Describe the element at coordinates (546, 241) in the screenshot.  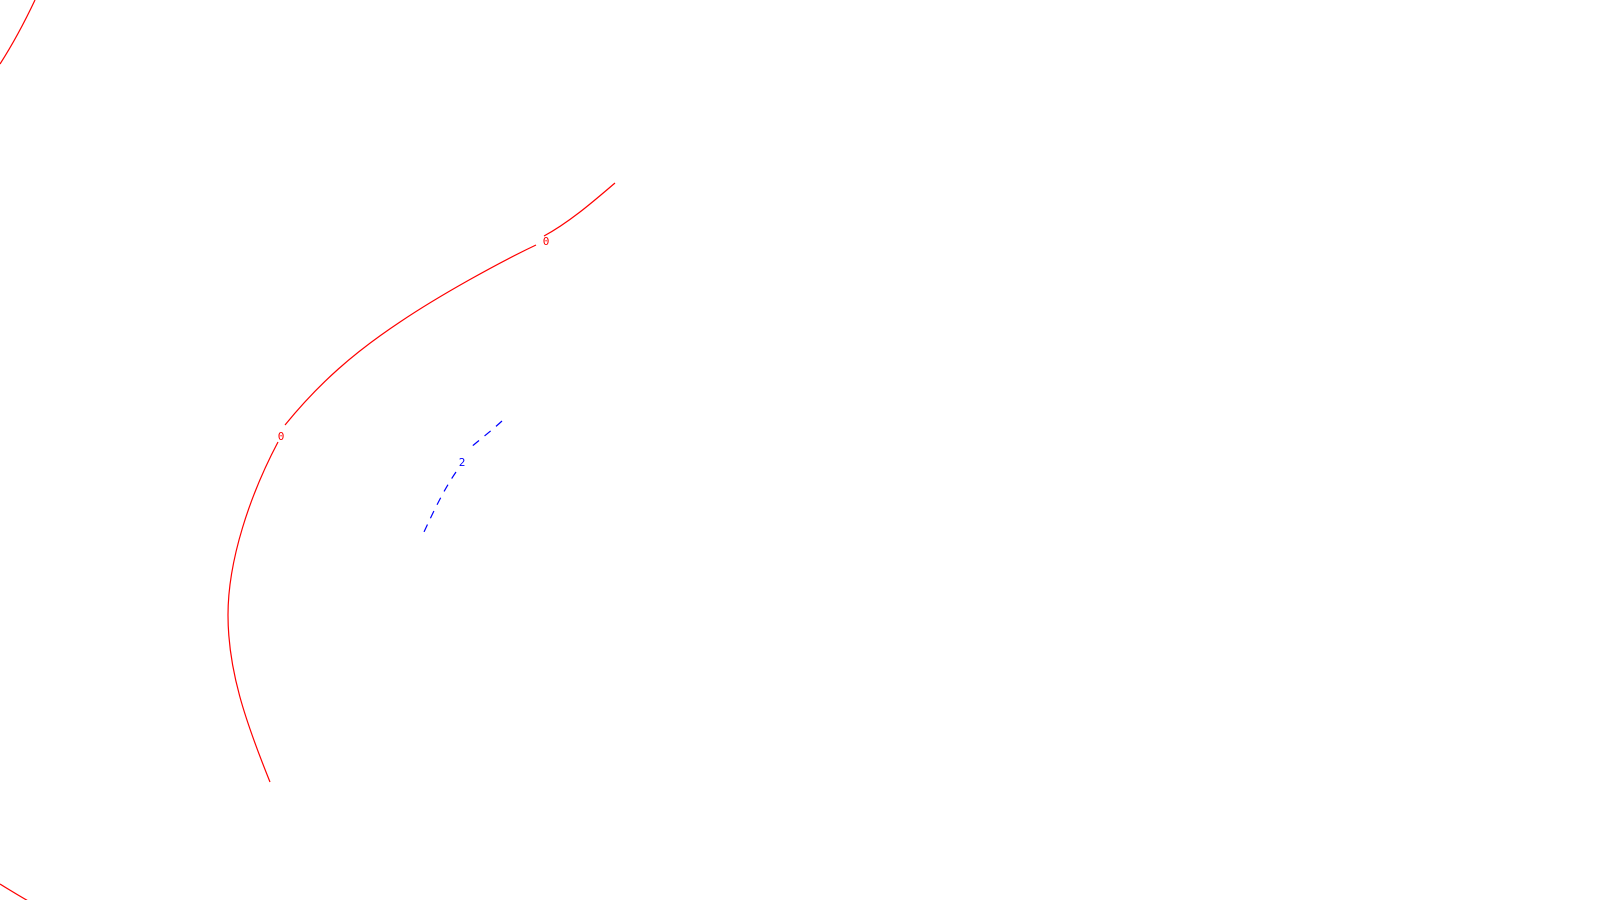
I see `contour-label-zero-upper: 0` at that location.